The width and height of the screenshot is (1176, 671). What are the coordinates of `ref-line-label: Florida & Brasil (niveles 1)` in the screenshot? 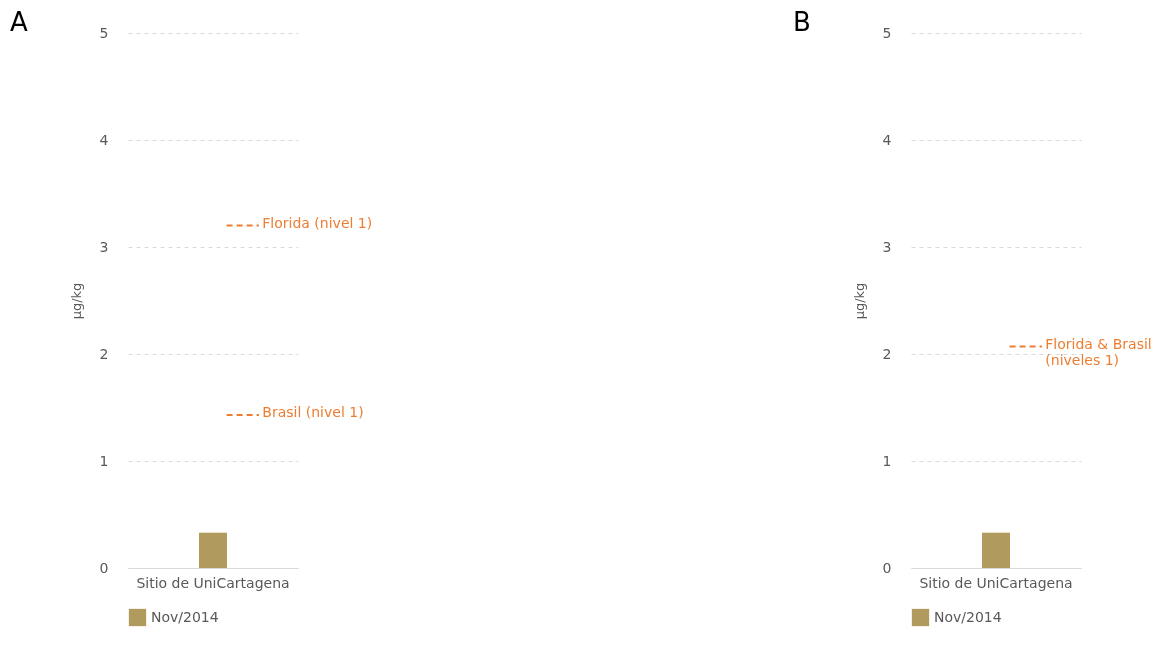 It's located at (1098, 351).